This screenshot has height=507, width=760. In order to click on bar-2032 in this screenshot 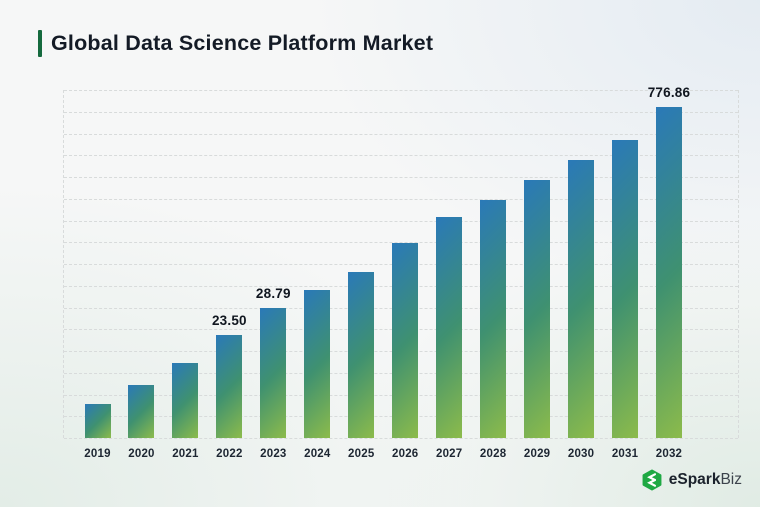, I will do `click(668, 272)`.